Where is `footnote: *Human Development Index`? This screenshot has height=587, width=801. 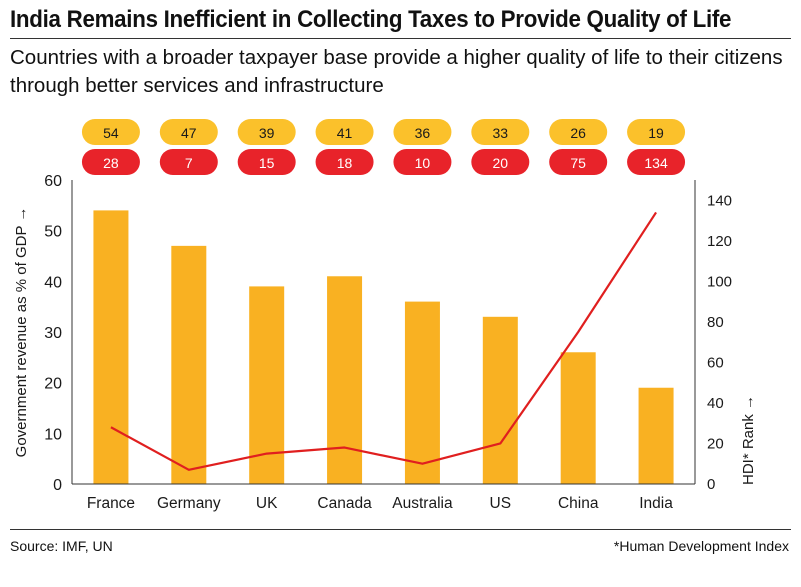
footnote: *Human Development Index is located at coordinates (701, 546).